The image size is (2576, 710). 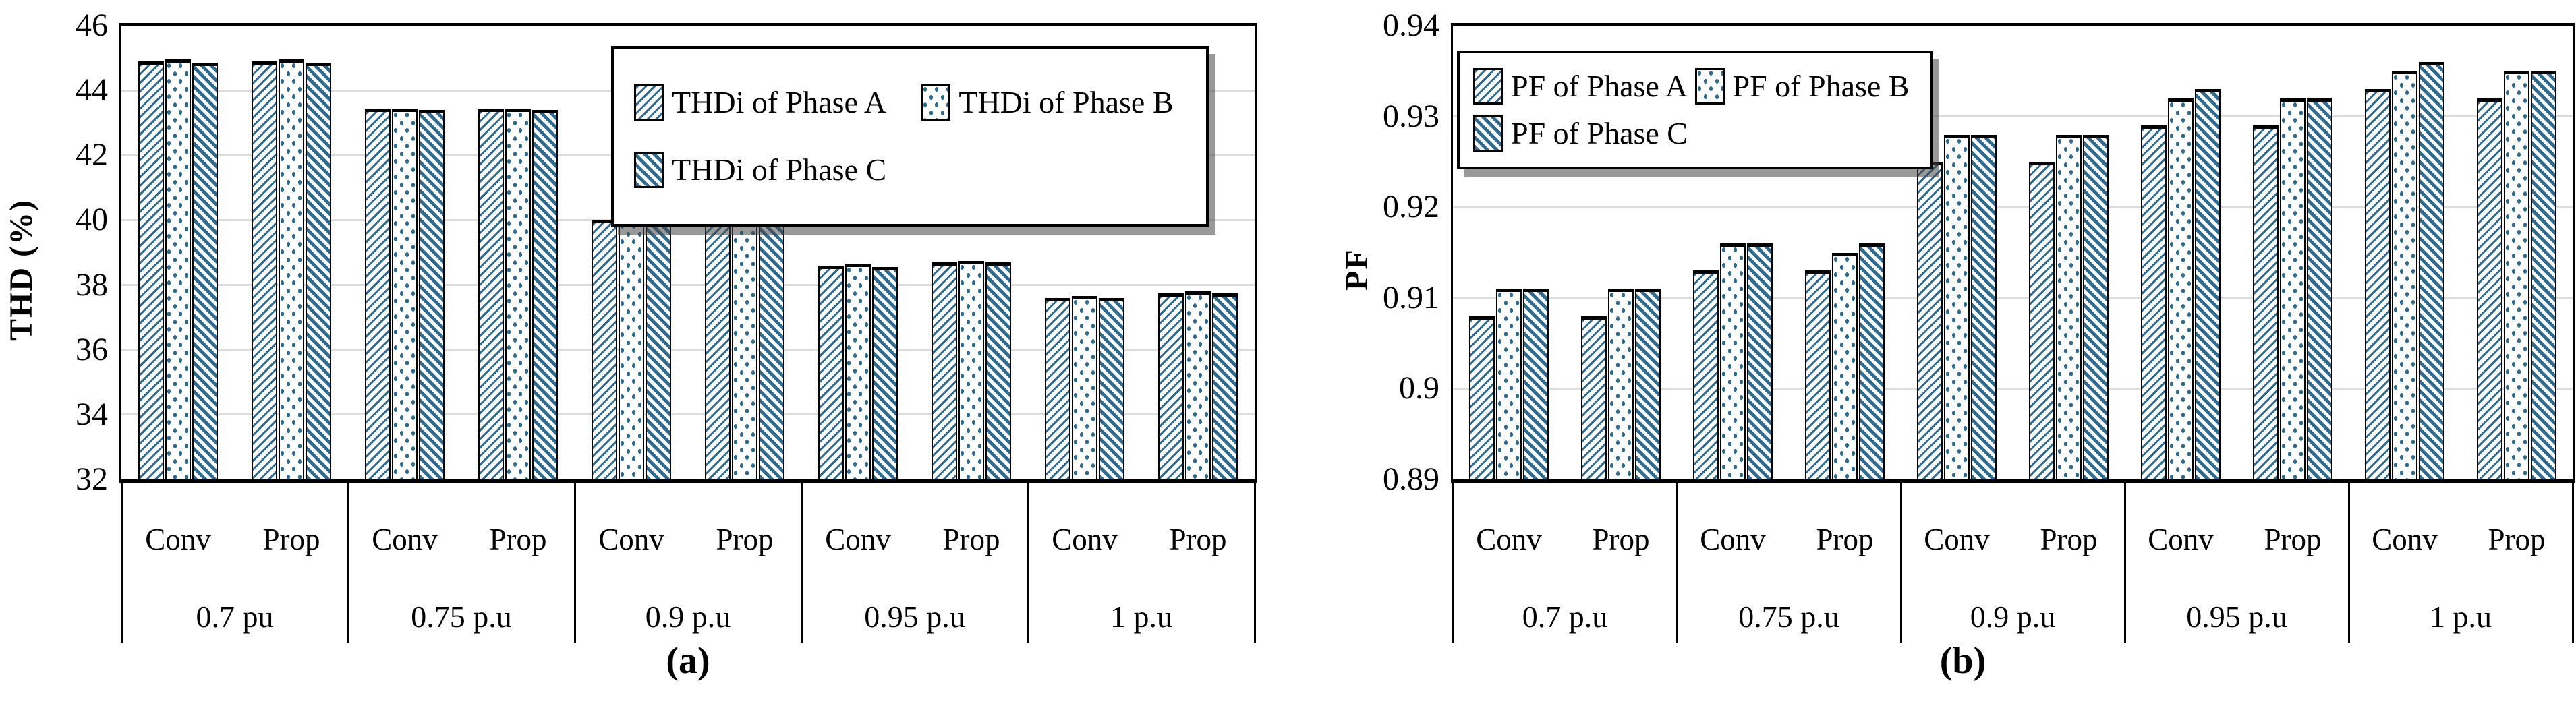 I want to click on y-tick-label: 0.89, so click(x=1411, y=479).